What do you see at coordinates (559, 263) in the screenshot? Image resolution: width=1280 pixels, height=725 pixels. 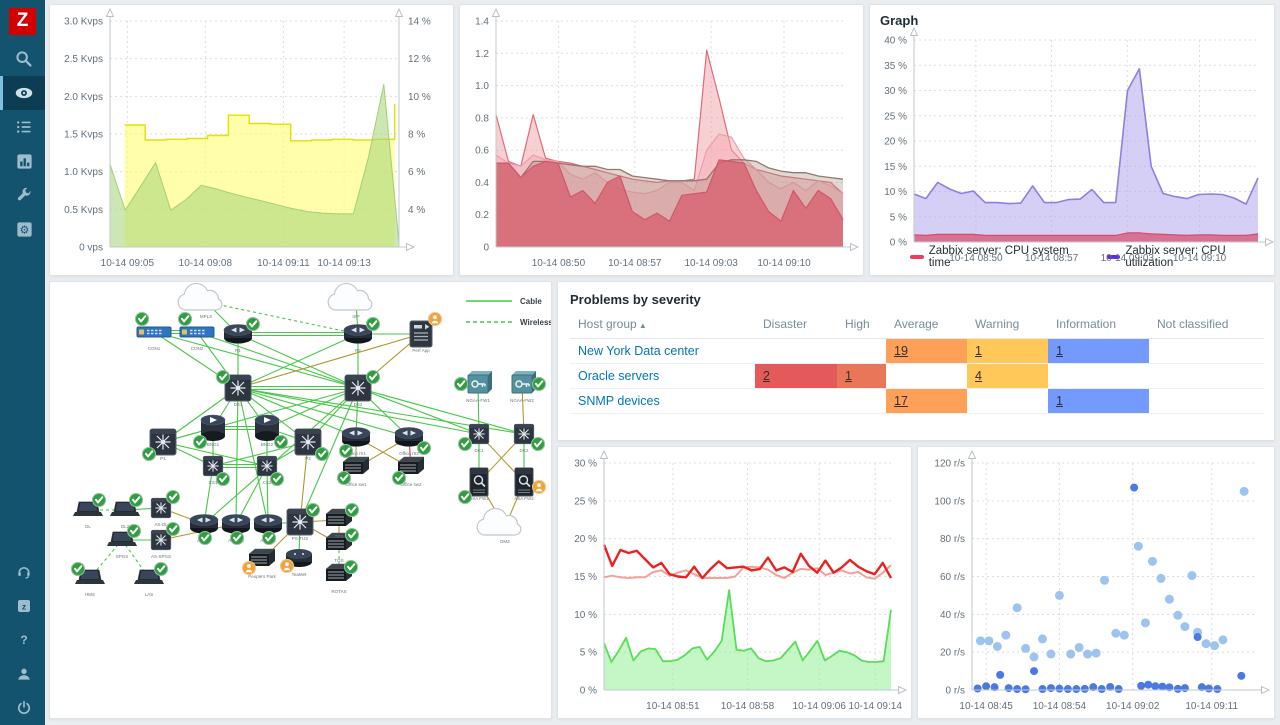 I see `svg-text: 10-14 08:50` at bounding box center [559, 263].